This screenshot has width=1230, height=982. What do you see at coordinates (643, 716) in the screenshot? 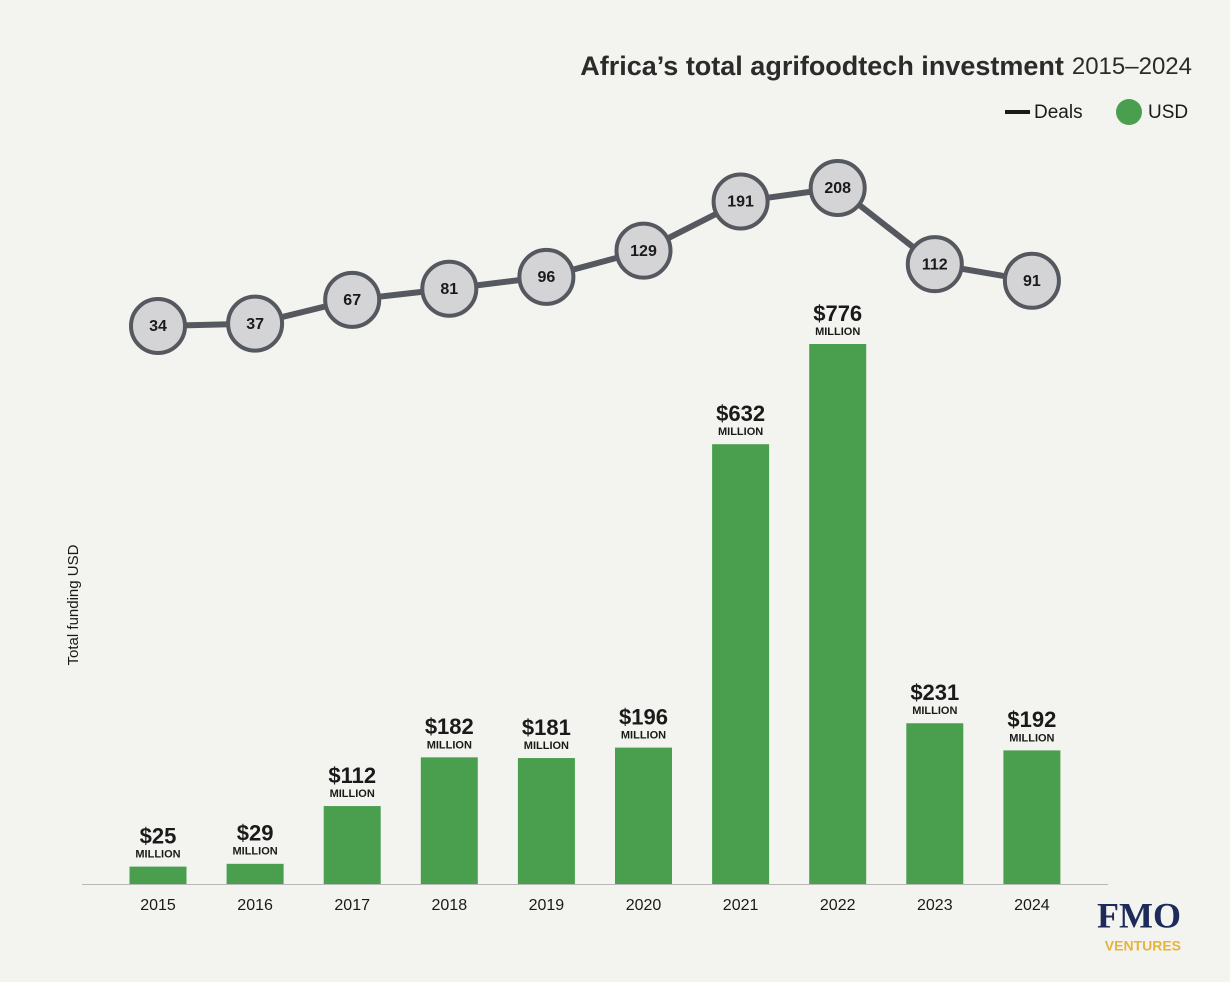
I see `value-label: $196` at bounding box center [643, 716].